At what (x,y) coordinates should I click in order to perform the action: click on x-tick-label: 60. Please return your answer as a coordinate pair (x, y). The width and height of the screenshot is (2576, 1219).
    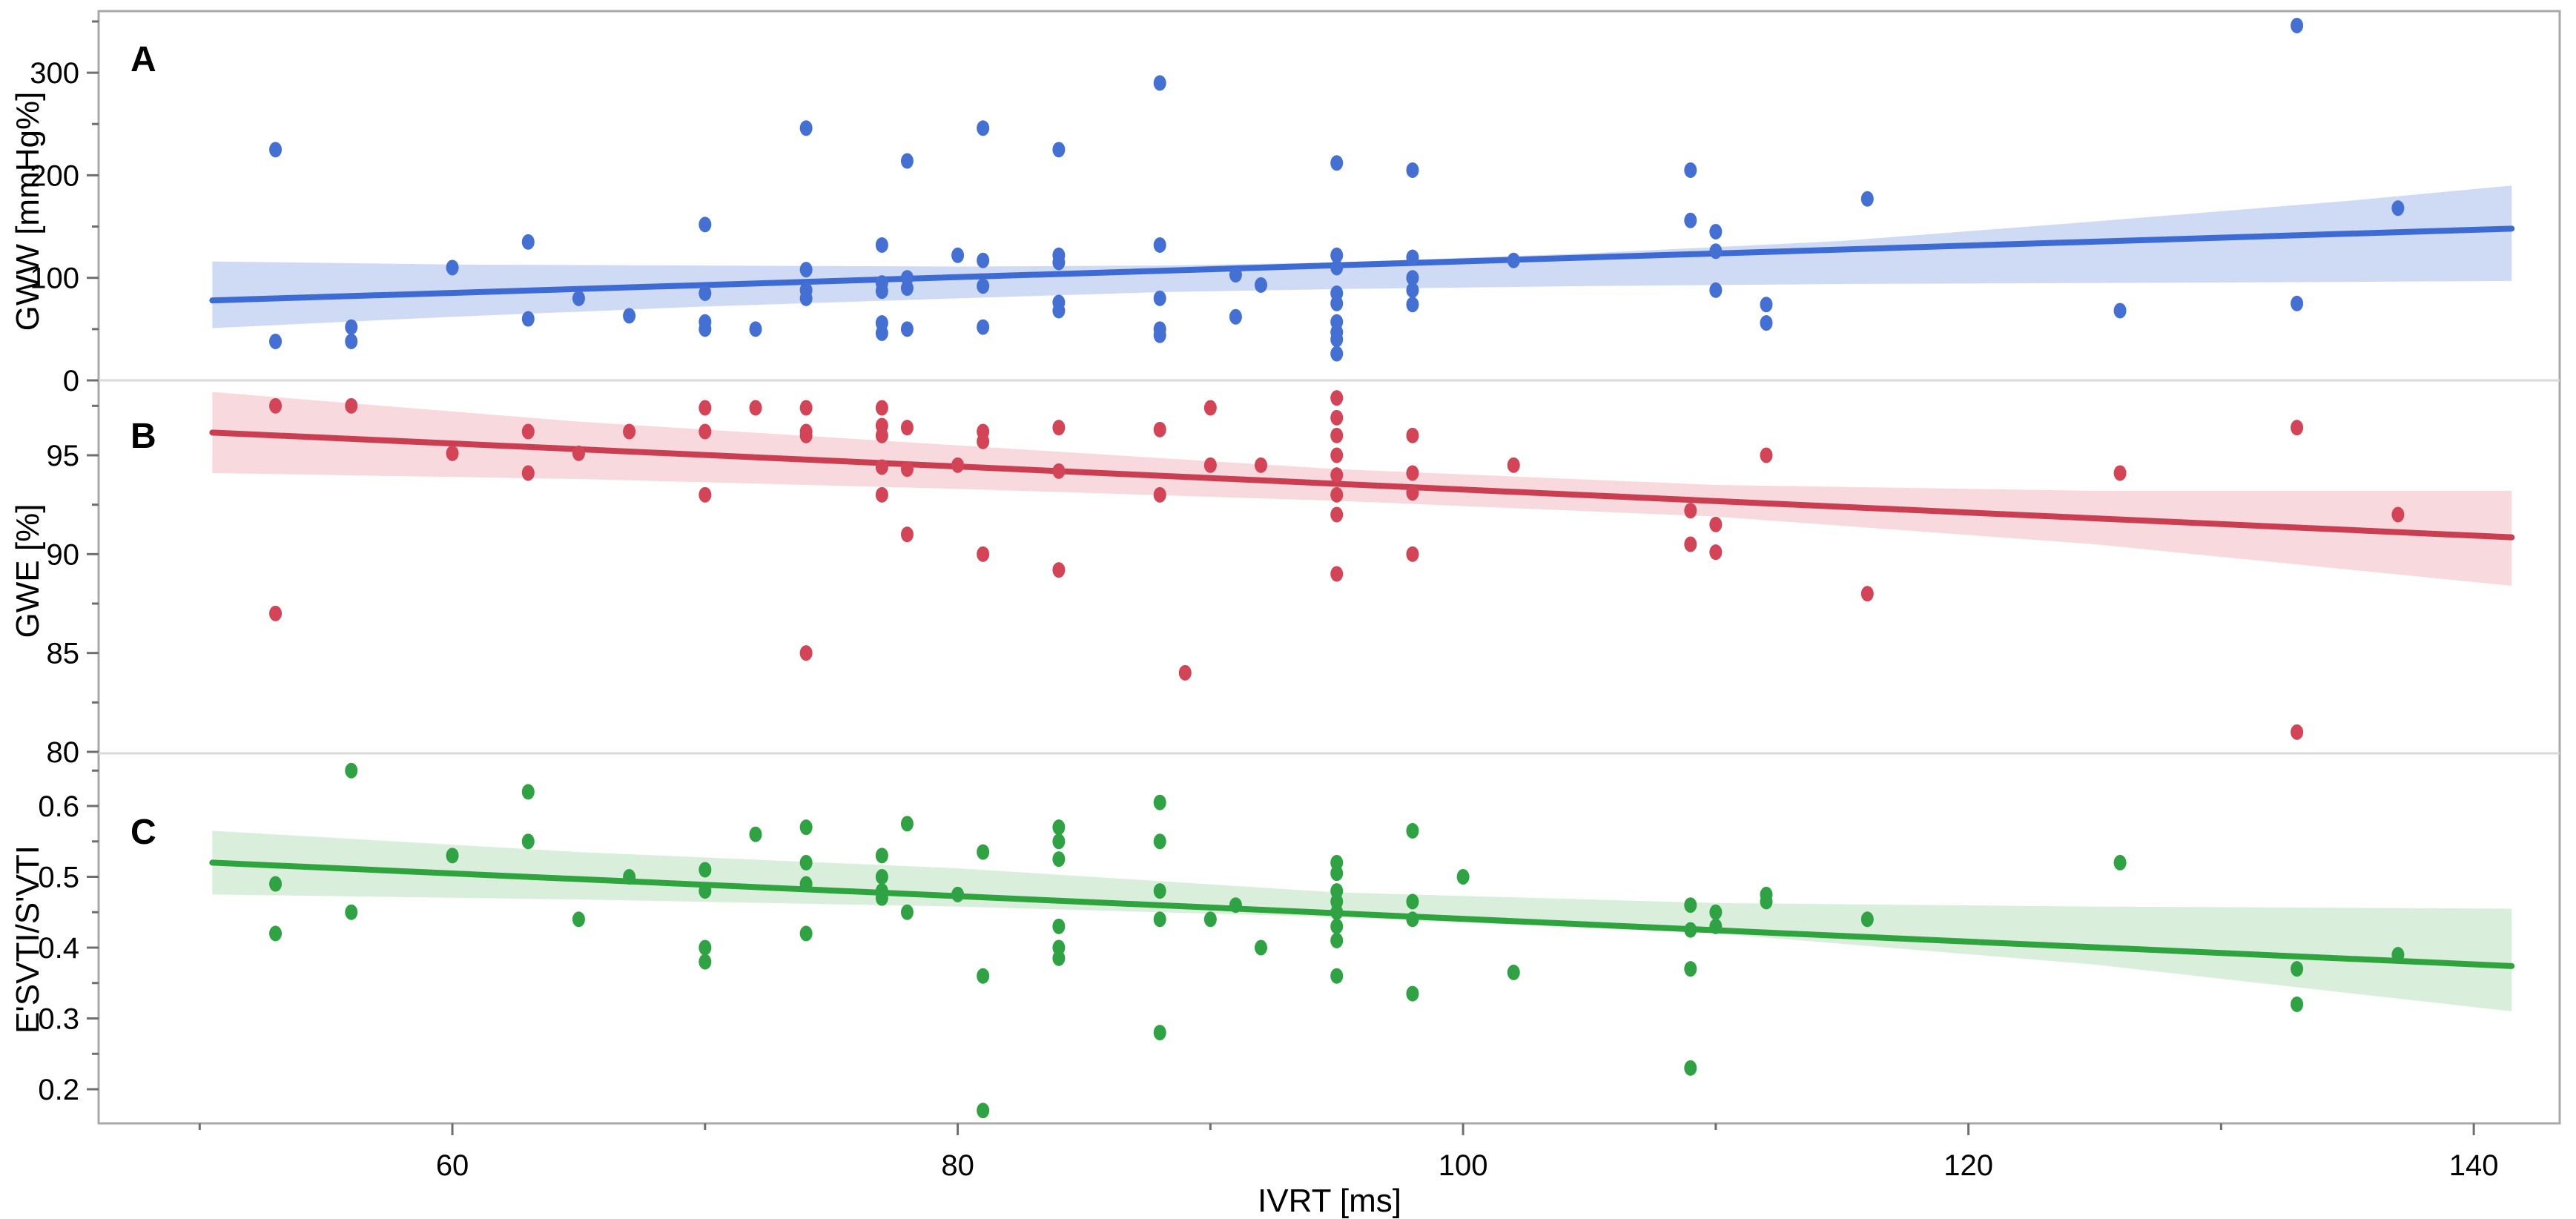
    Looking at the image, I should click on (452, 1165).